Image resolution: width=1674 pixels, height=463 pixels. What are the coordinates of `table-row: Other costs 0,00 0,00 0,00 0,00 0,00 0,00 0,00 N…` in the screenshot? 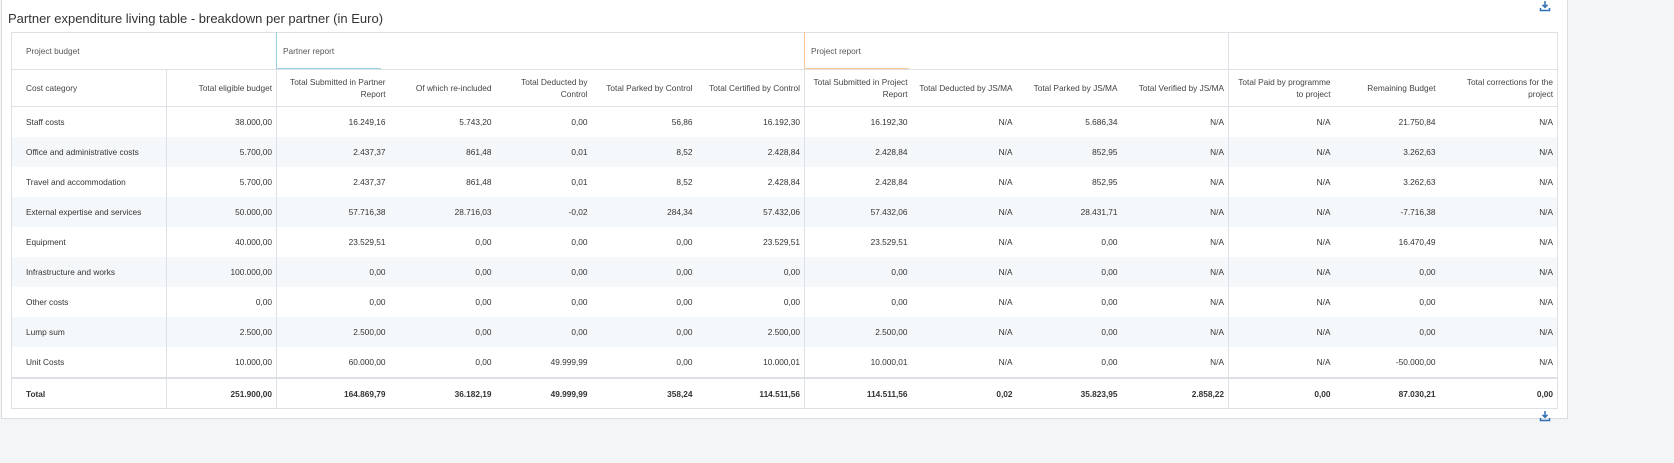 It's located at (785, 302).